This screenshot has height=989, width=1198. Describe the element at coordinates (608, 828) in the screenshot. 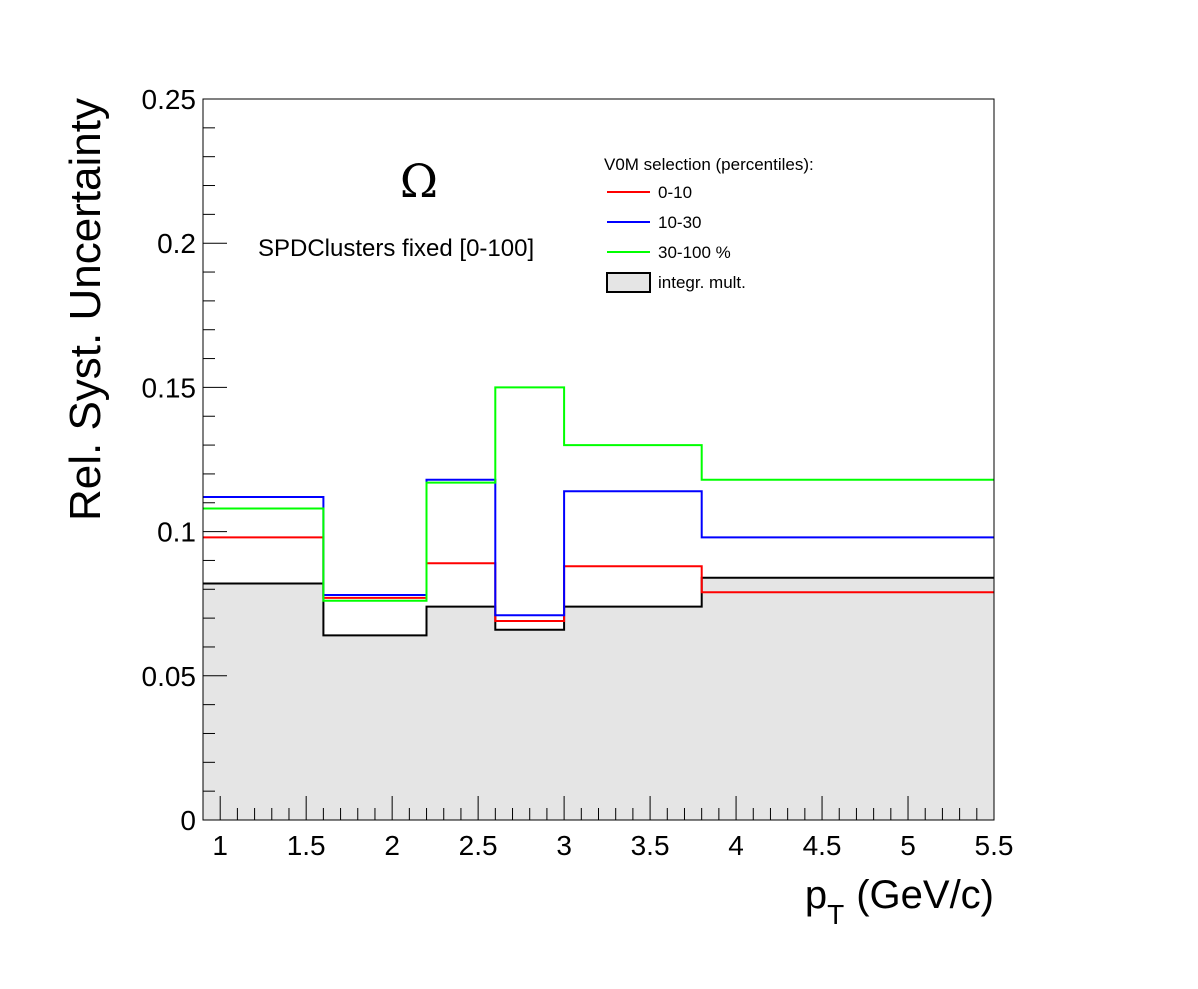

I see `x-axis-ticks: 1 1.5 2 2.5 3 3.5 4 4.5 5 5.5` at that location.